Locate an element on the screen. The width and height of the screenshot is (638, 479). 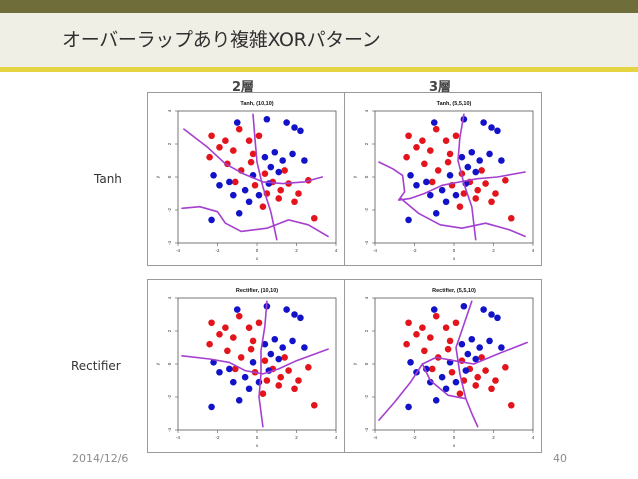
slide-title: オーバーラップあり複雑XORパターン is located at coordinates (221, 40).